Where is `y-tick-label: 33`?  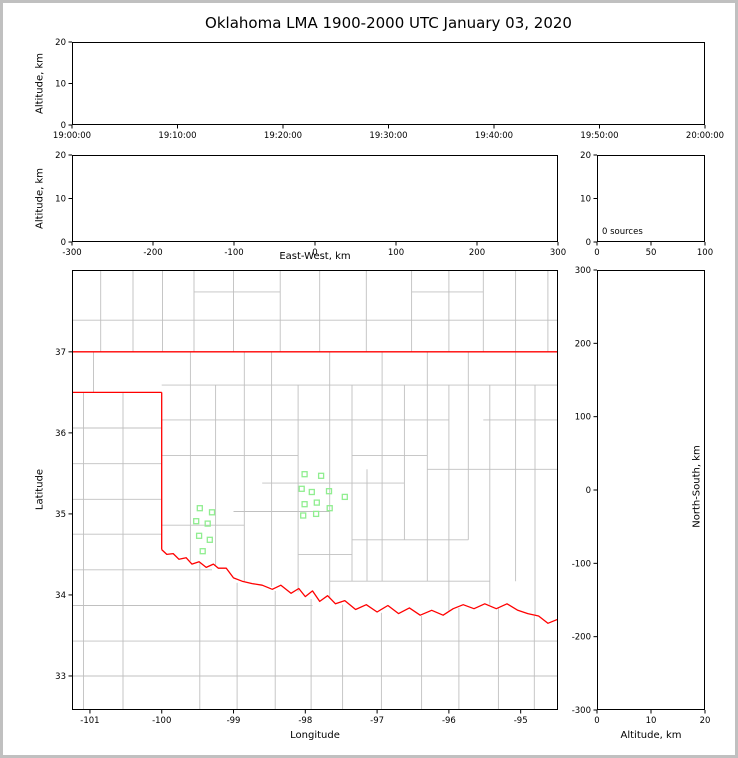 y-tick-label: 33 is located at coordinates (60, 677).